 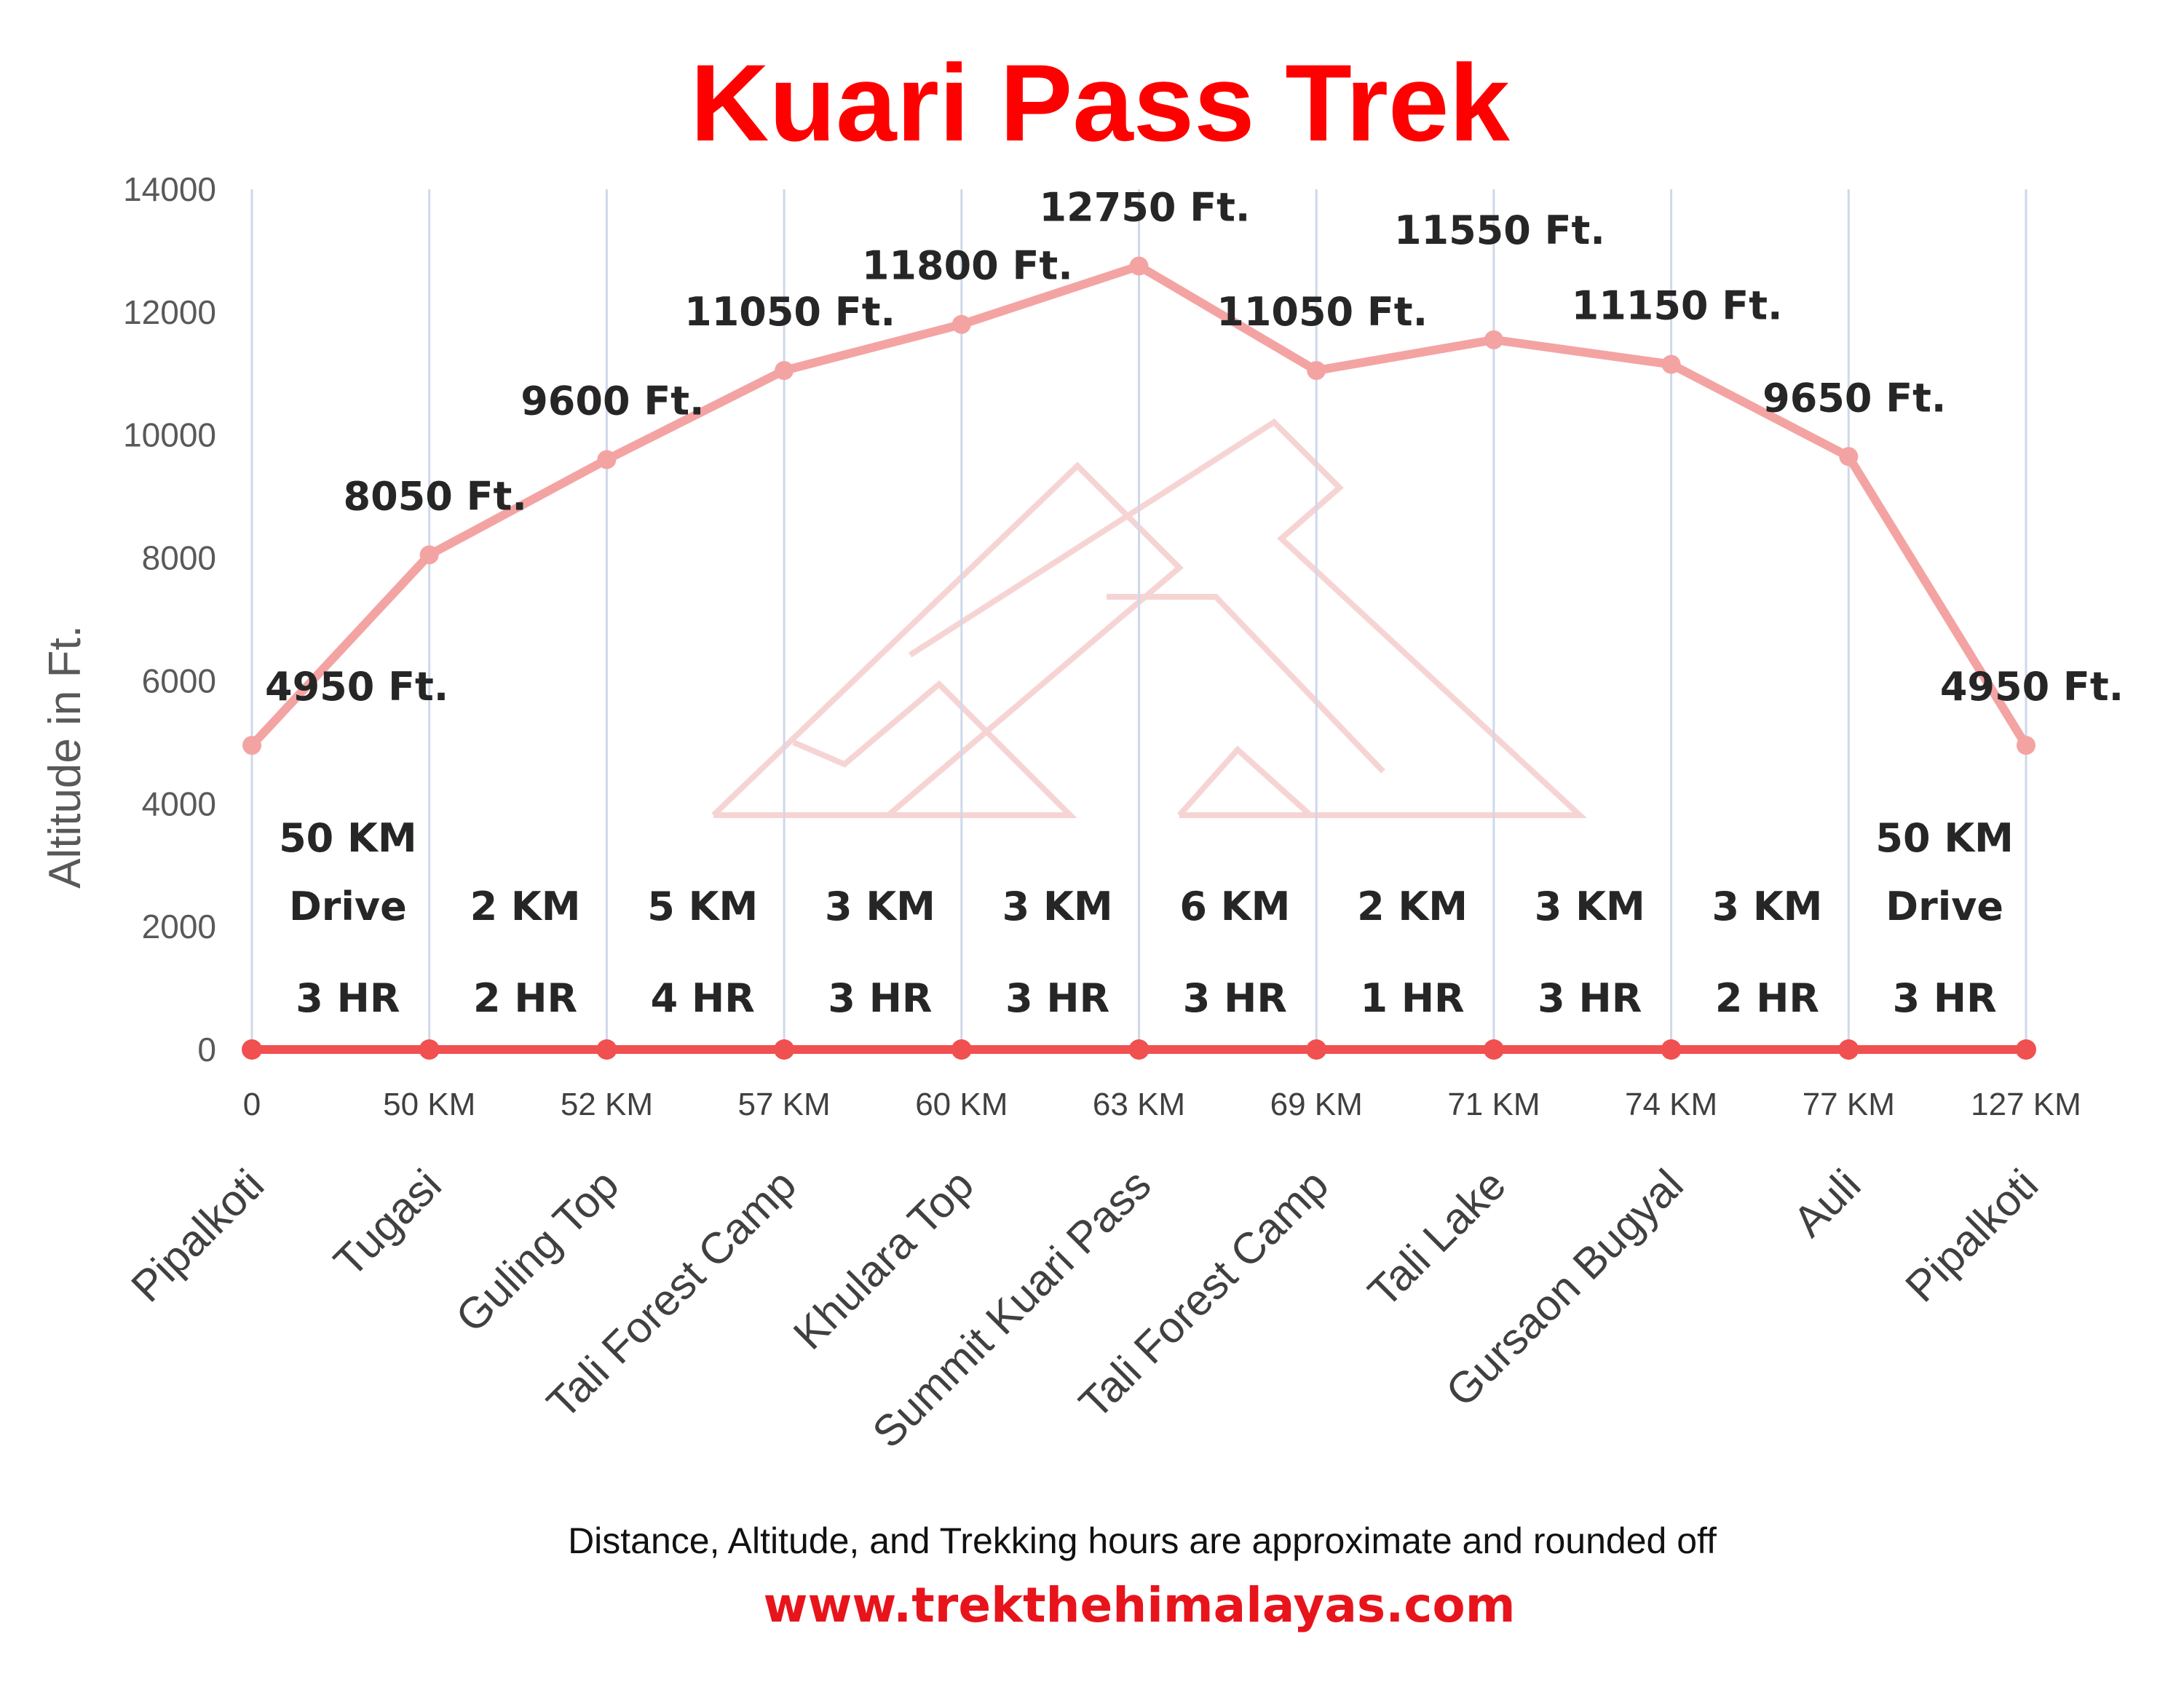 What do you see at coordinates (206, 1049) in the screenshot?
I see `y-tick-label: 0` at bounding box center [206, 1049].